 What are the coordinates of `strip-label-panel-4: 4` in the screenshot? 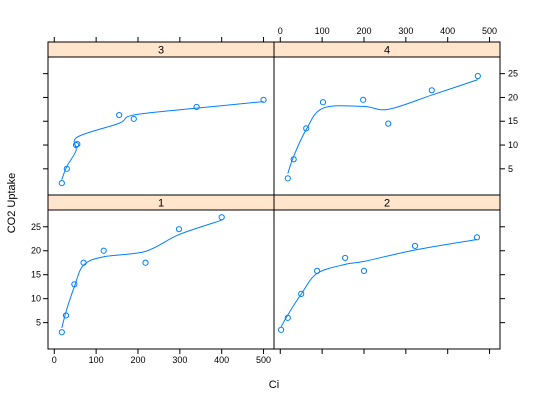 It's located at (387, 51).